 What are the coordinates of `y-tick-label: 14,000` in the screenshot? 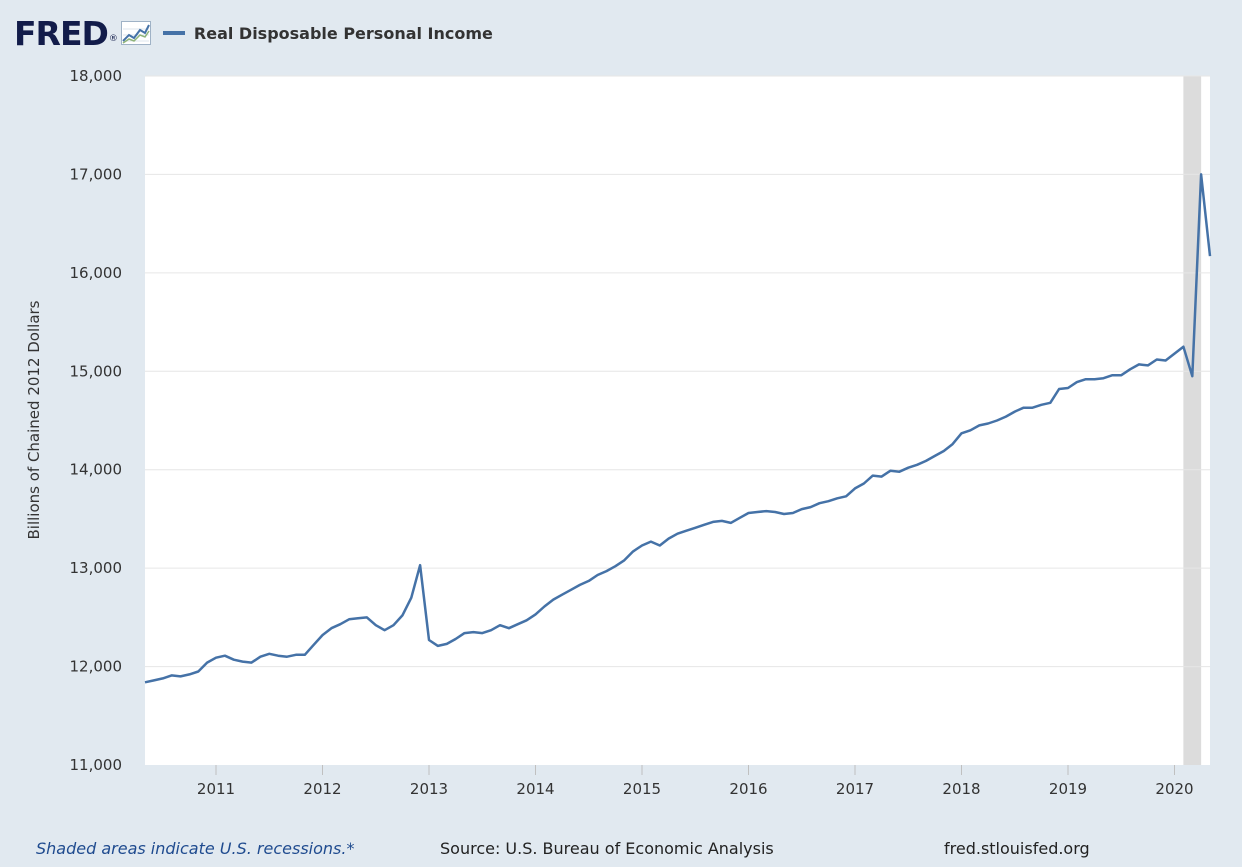 It's located at (96, 470).